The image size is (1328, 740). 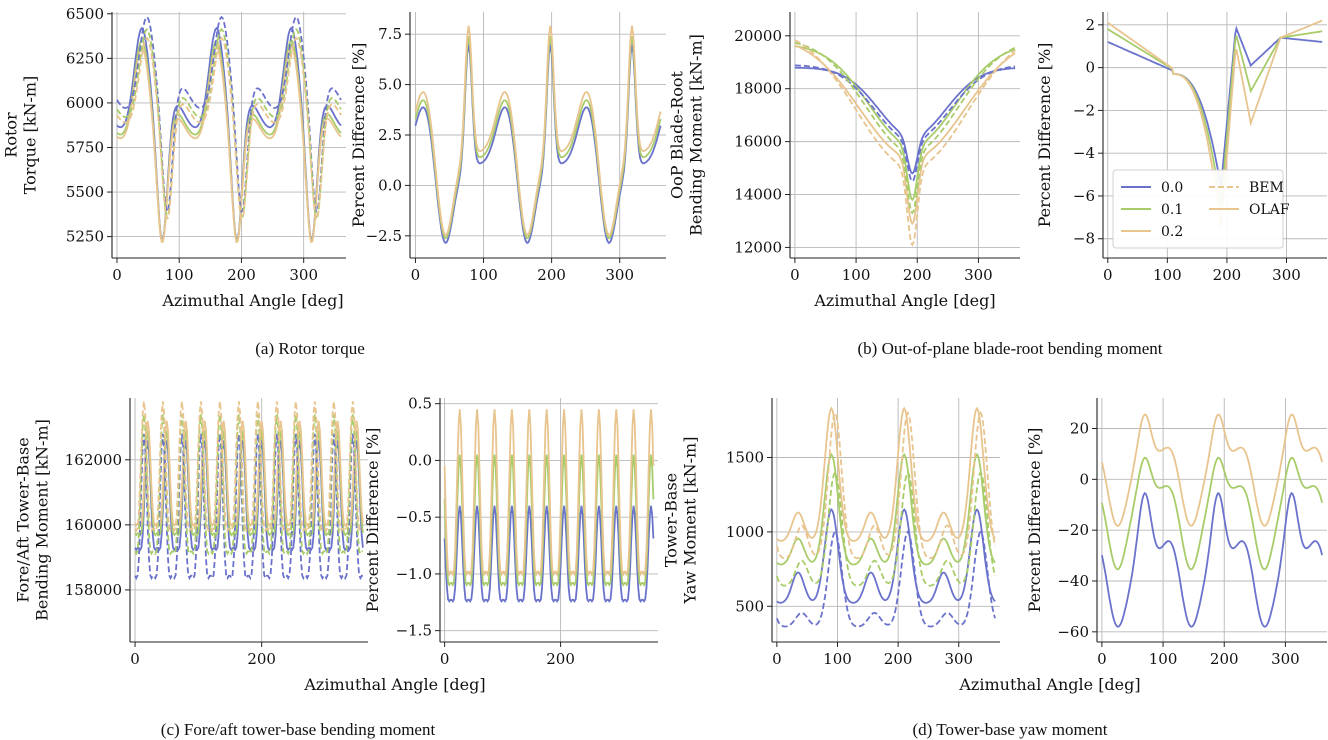 What do you see at coordinates (394, 684) in the screenshot?
I see `xlabel-c: Azimuthal Angle [deg]` at bounding box center [394, 684].